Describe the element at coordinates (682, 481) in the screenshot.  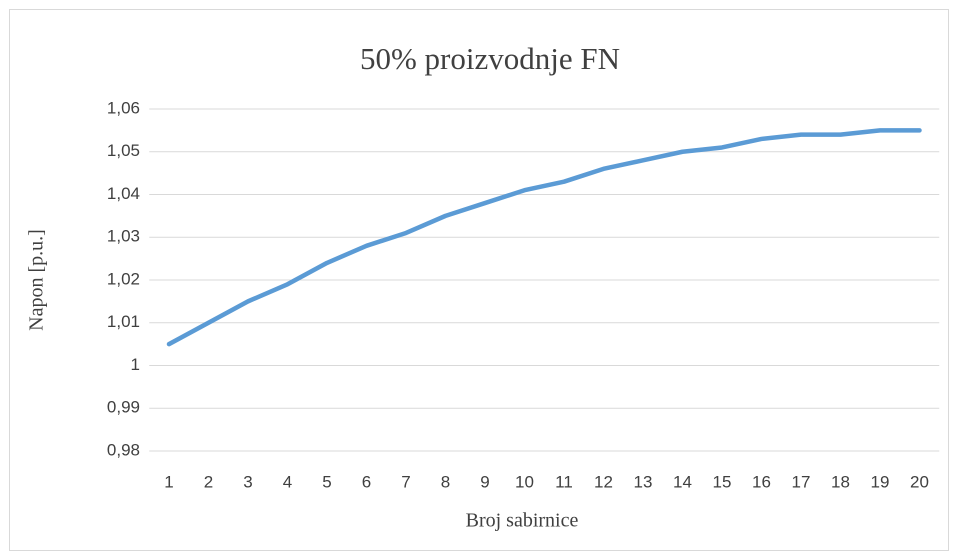
I see `x-tick-label: 14` at that location.